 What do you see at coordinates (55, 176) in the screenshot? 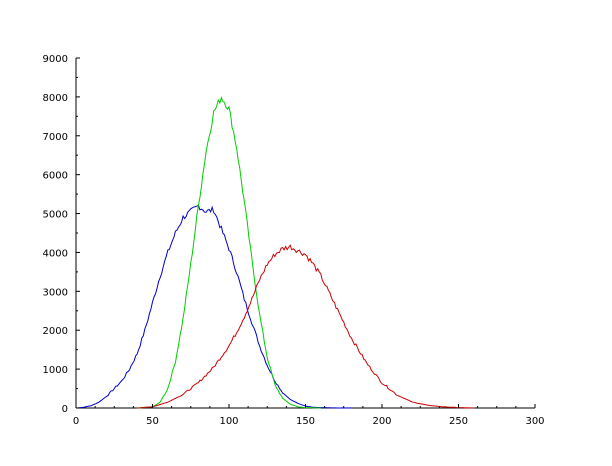
I see `y-tick-label: 6000` at bounding box center [55, 176].